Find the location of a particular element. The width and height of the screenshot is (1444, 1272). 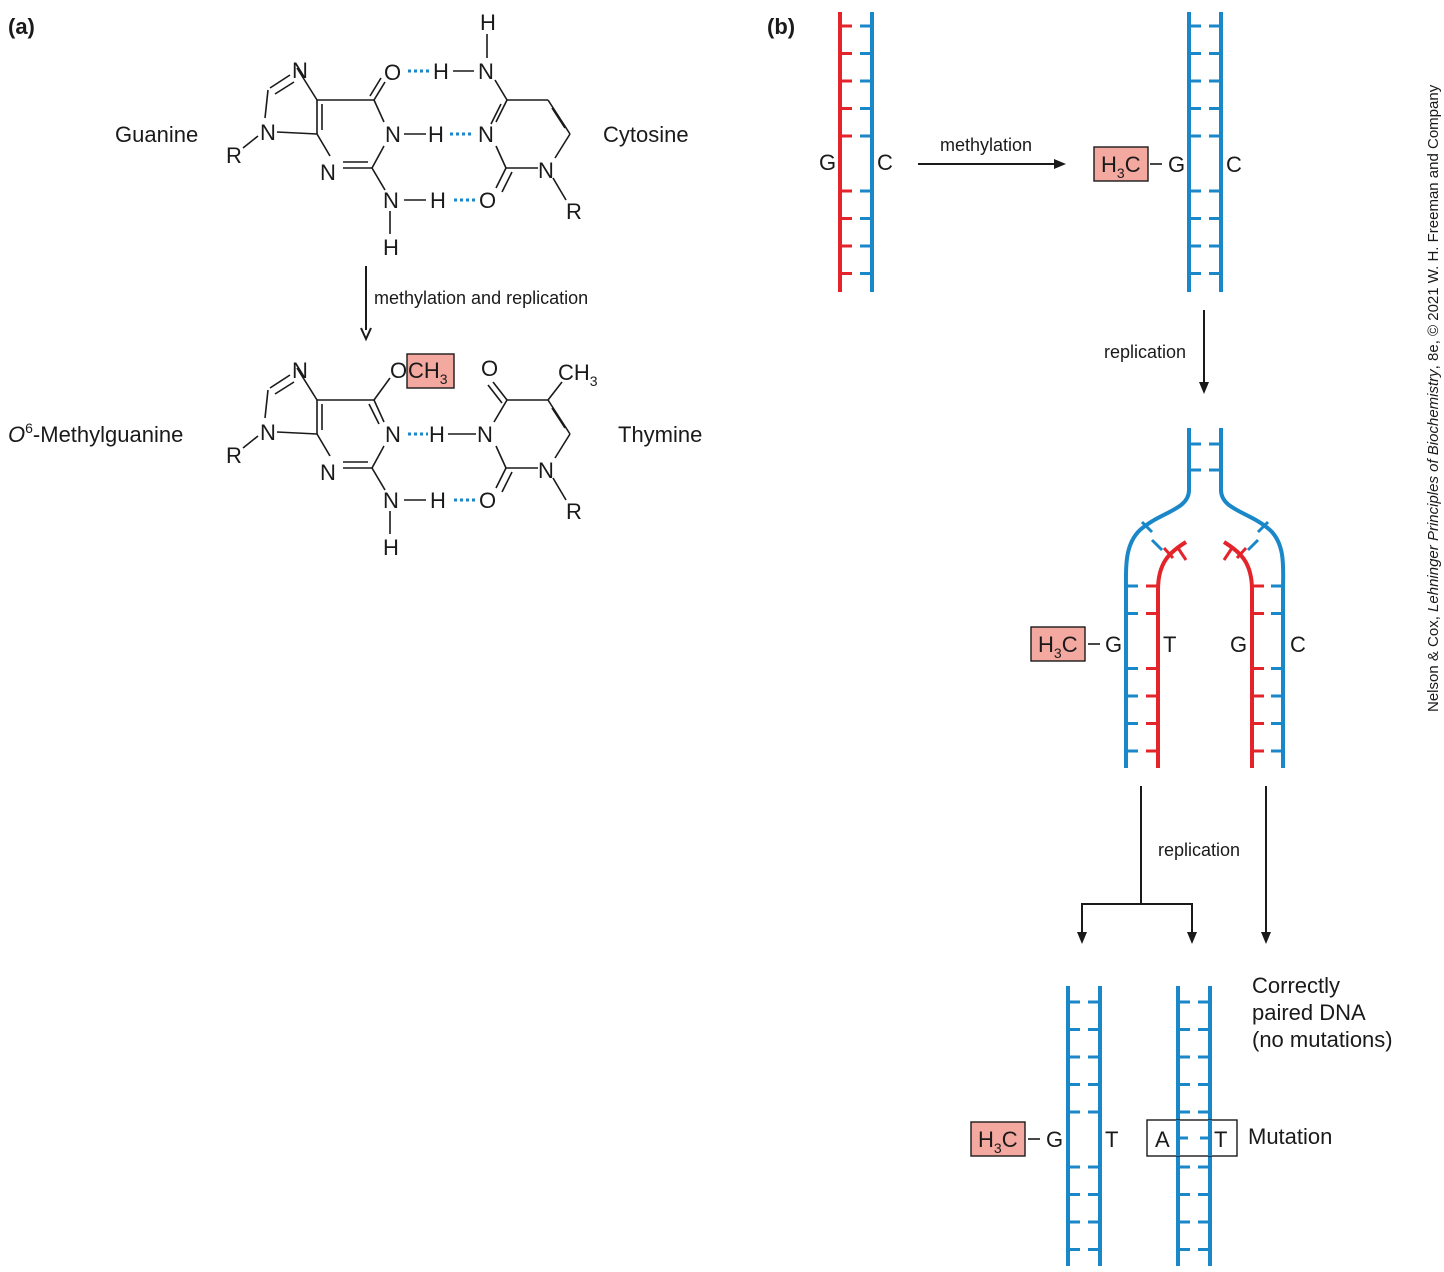

mg-n2: N is located at coordinates (391, 500).